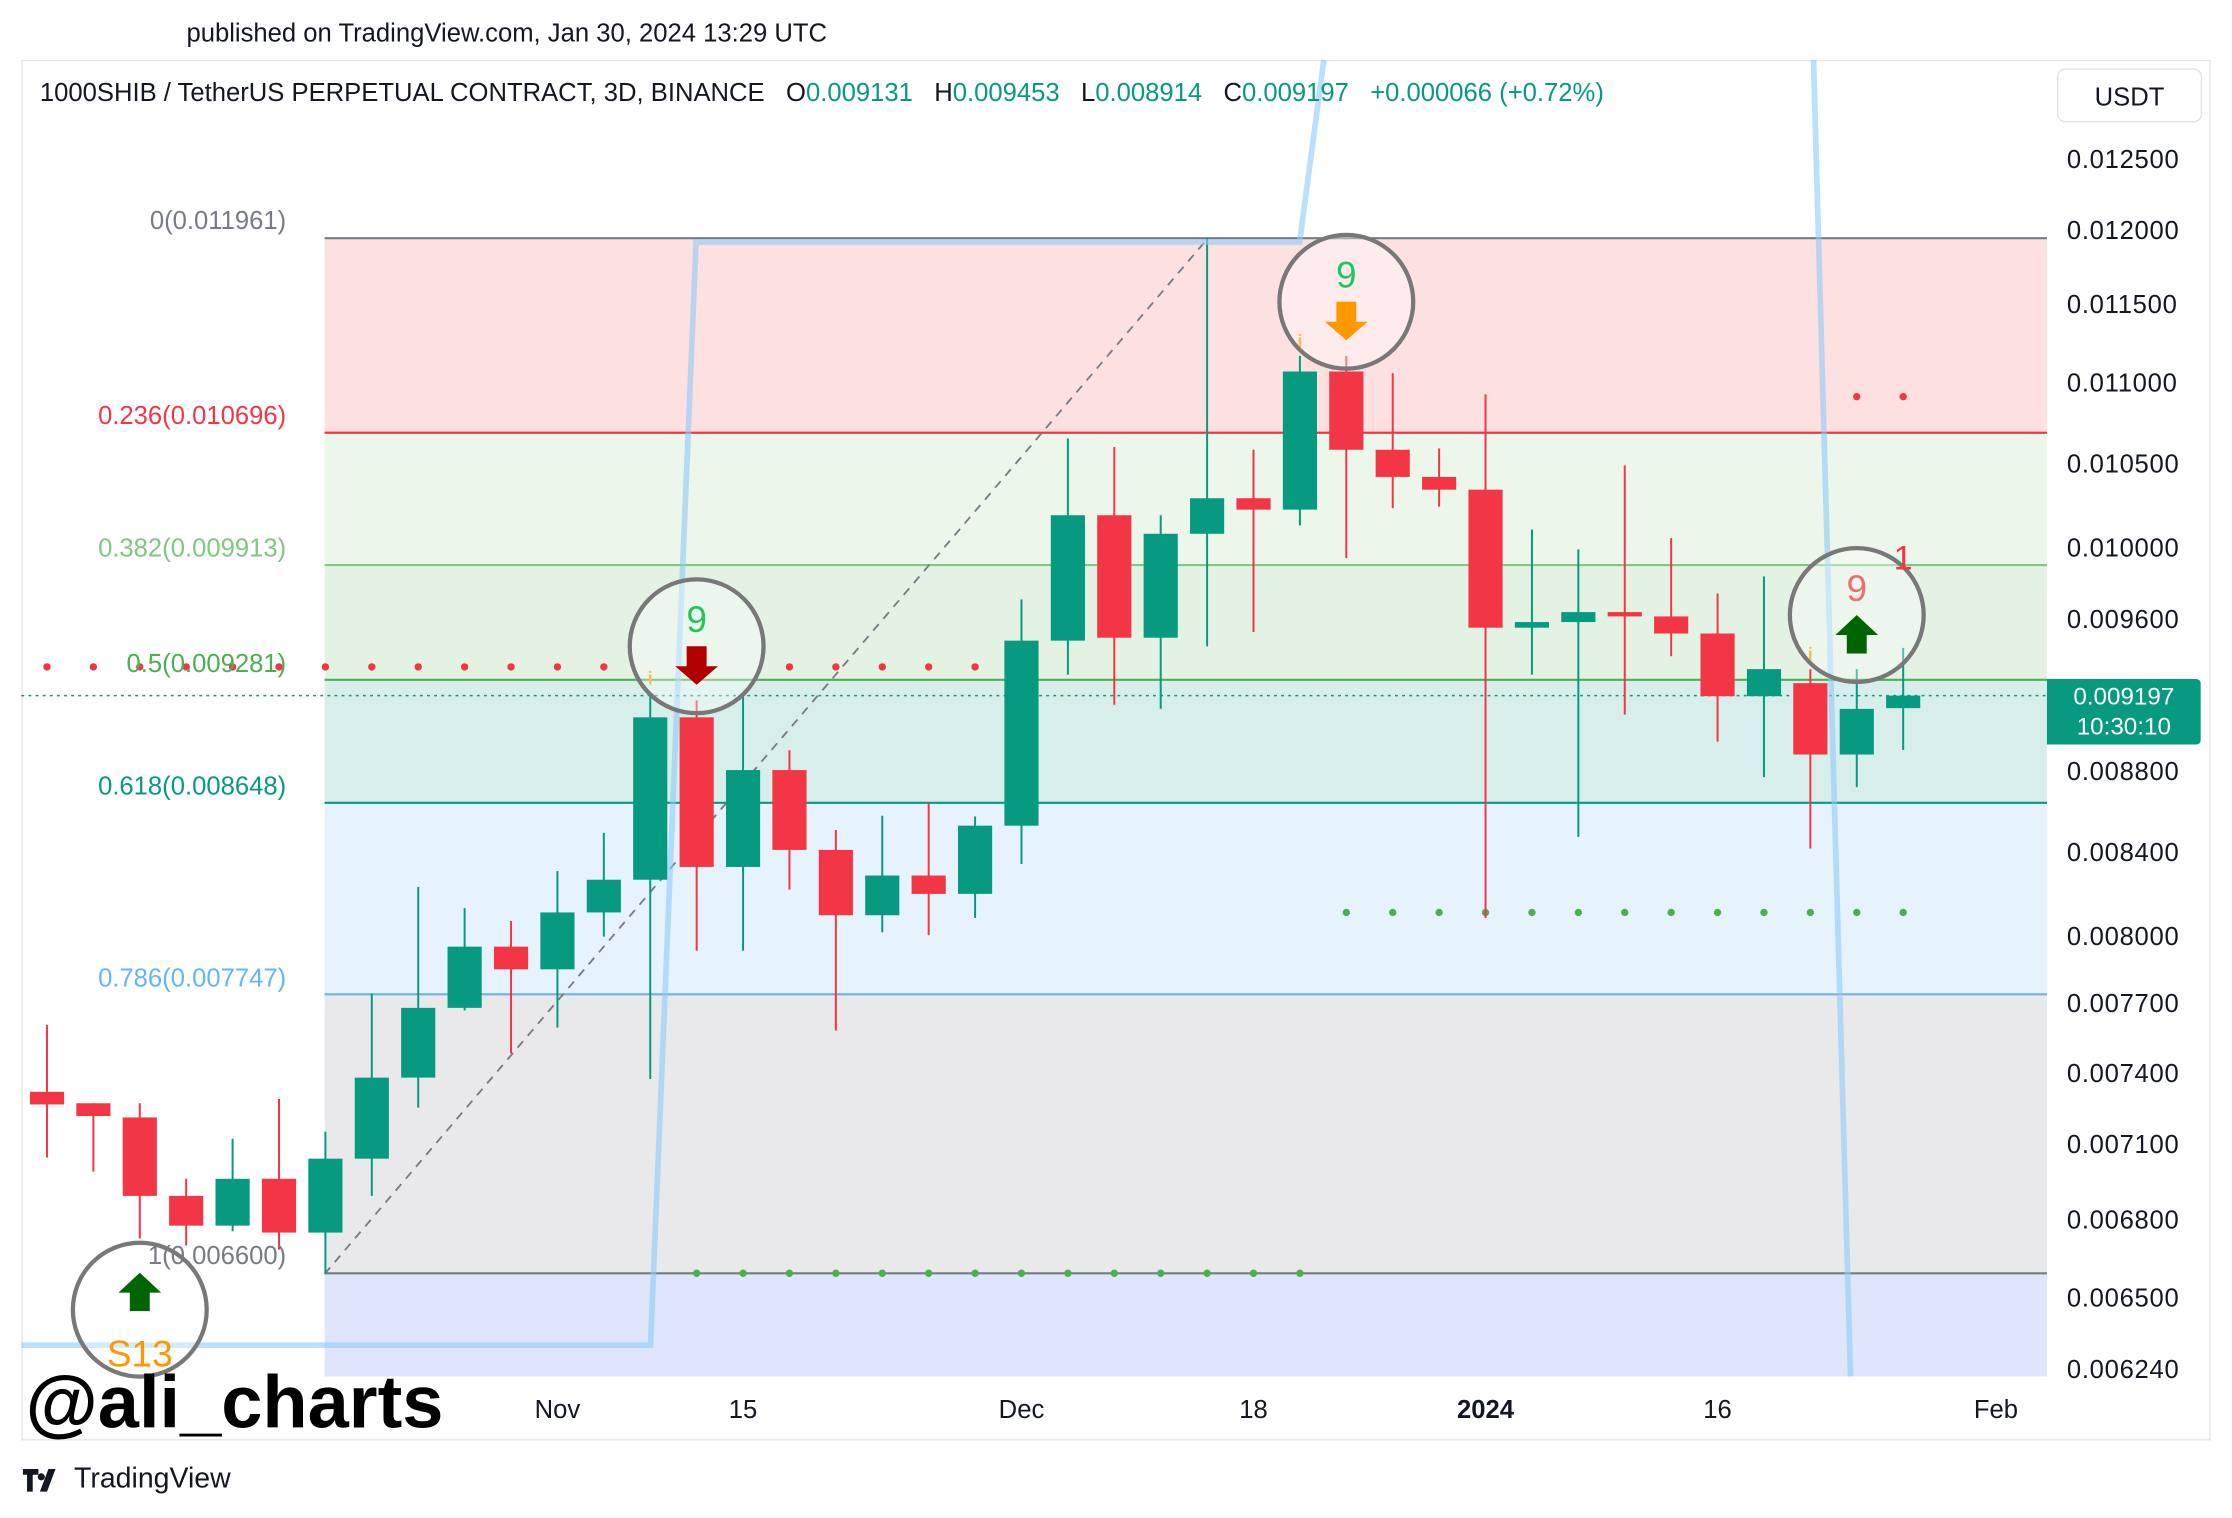  What do you see at coordinates (152, 1479) in the screenshot?
I see `brand-name: TradingView` at bounding box center [152, 1479].